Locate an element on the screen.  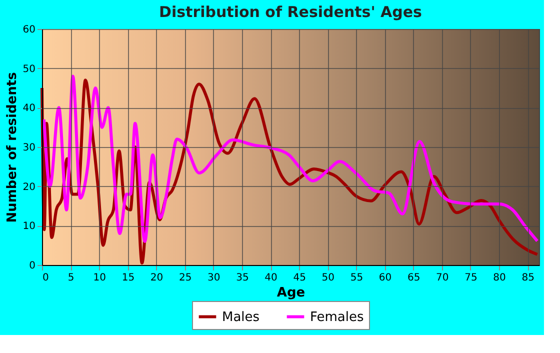
x-tick-label: 35 is located at coordinates (242, 278).